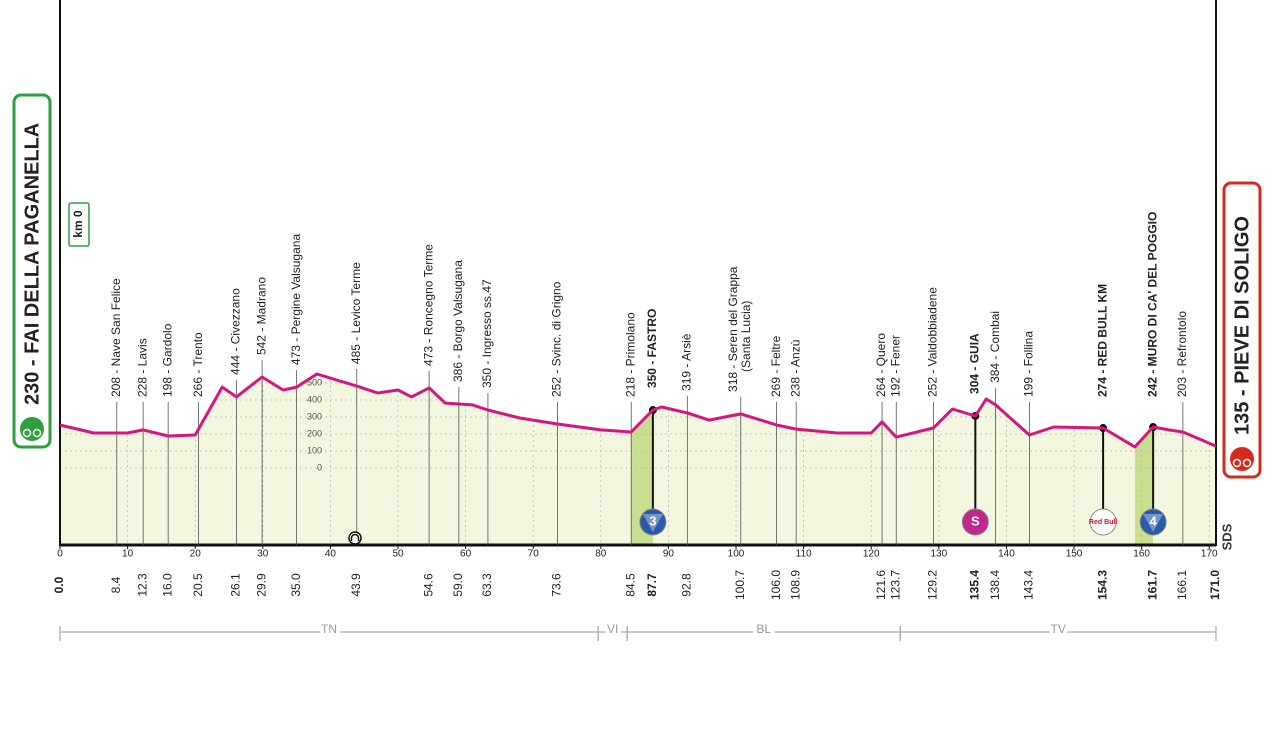 This screenshot has height=731, width=1280. I want to click on x-tick-label: 140, so click(1006, 554).